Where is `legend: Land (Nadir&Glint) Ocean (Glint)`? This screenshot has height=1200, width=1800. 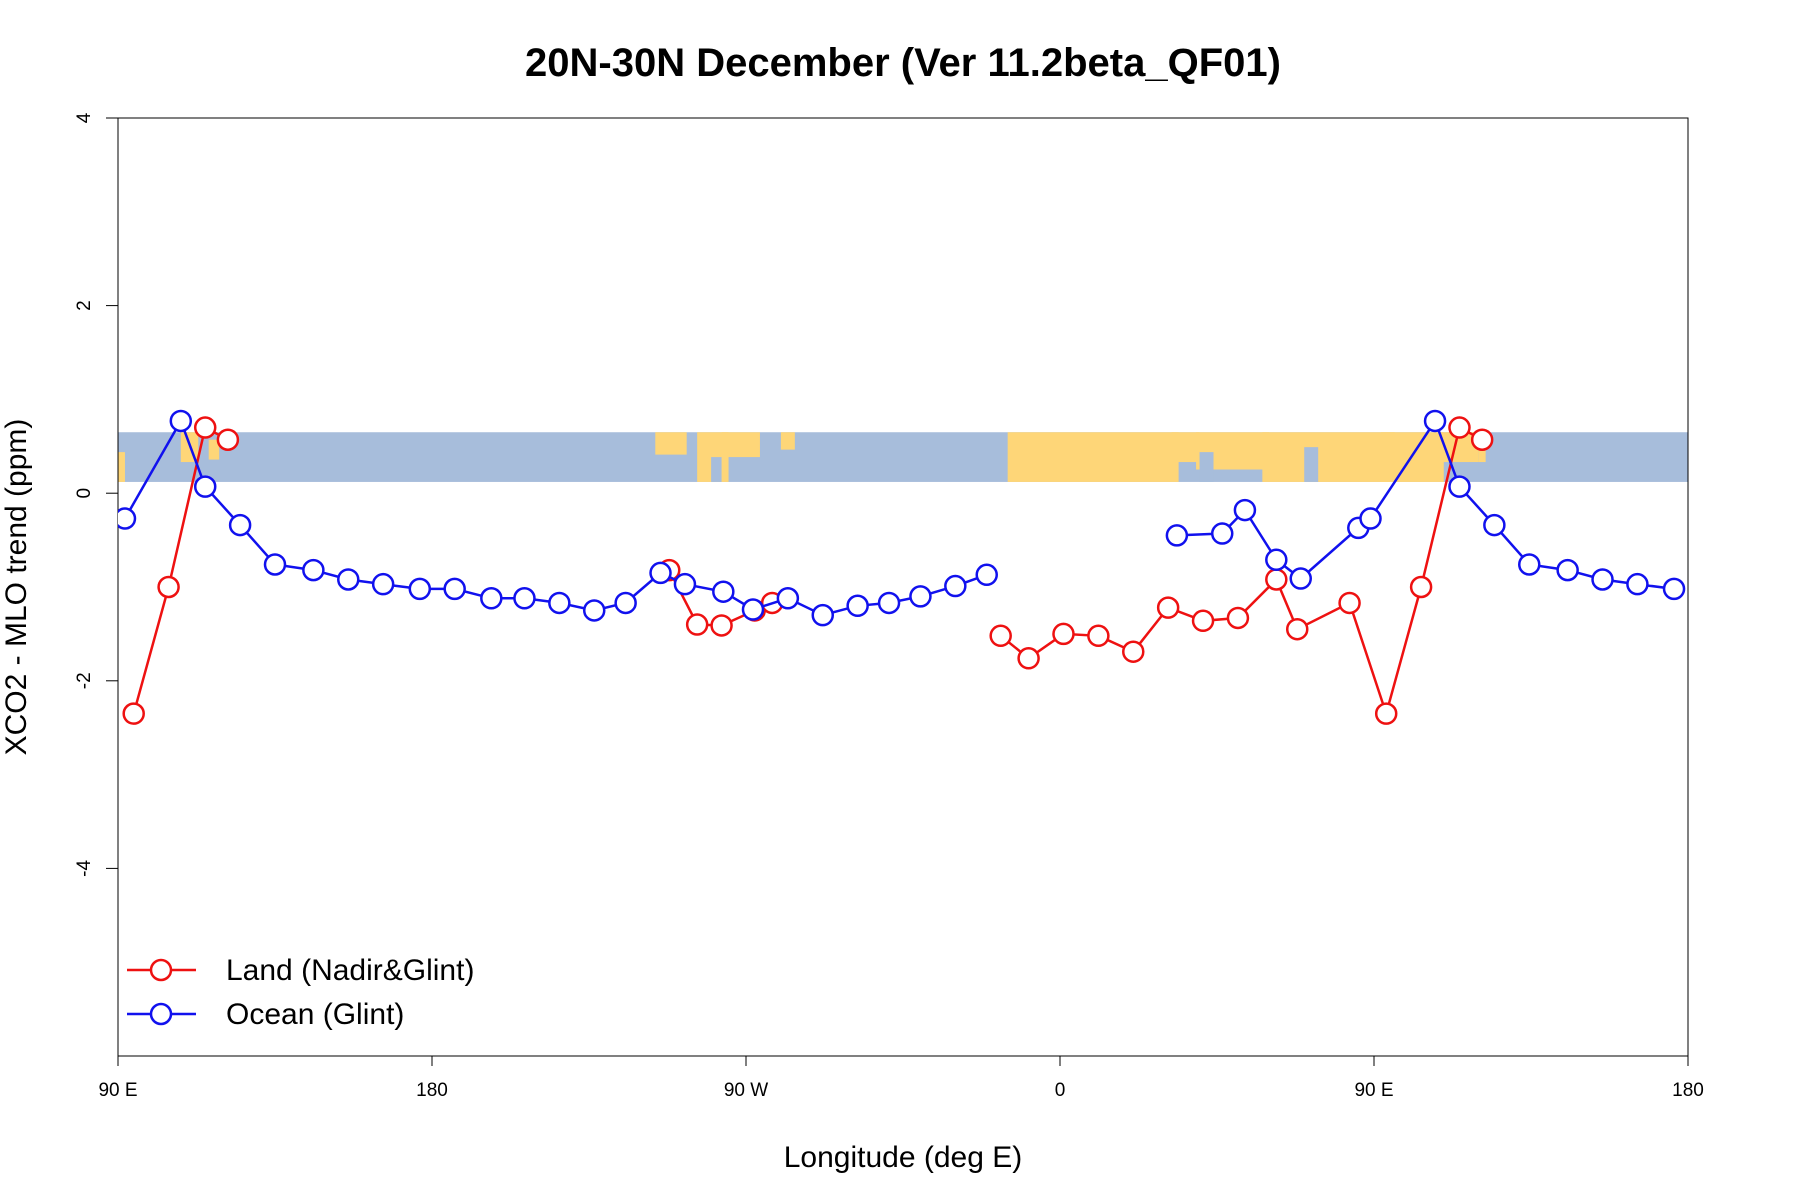 legend: Land (Nadir&Glint) Ocean (Glint) is located at coordinates (300, 992).